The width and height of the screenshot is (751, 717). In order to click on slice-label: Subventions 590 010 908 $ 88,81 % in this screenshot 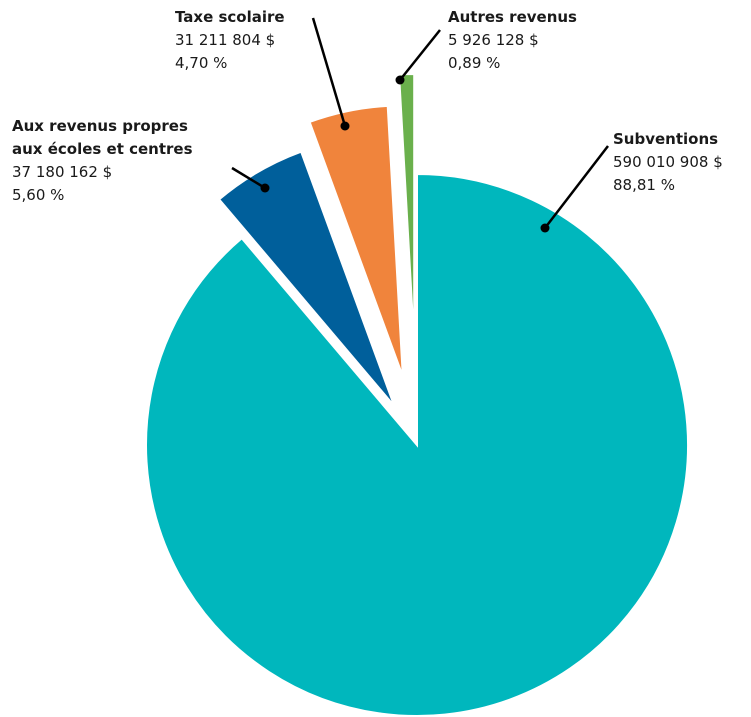, I will do `click(668, 162)`.